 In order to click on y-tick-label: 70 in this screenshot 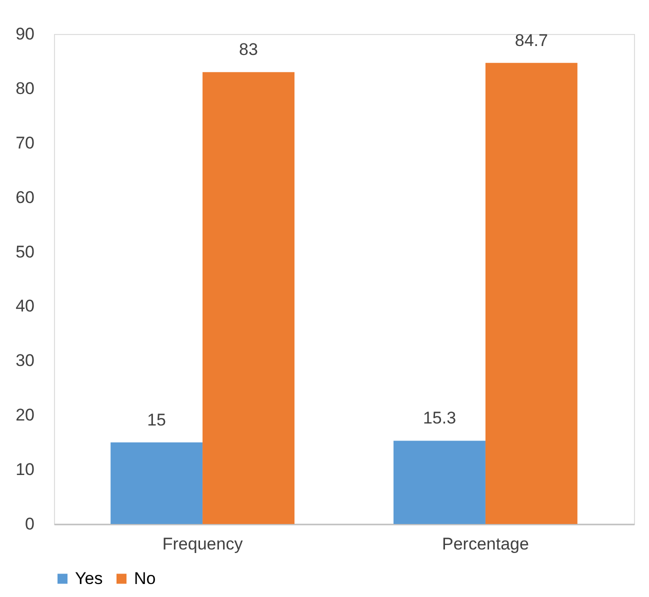, I will do `click(25, 142)`.